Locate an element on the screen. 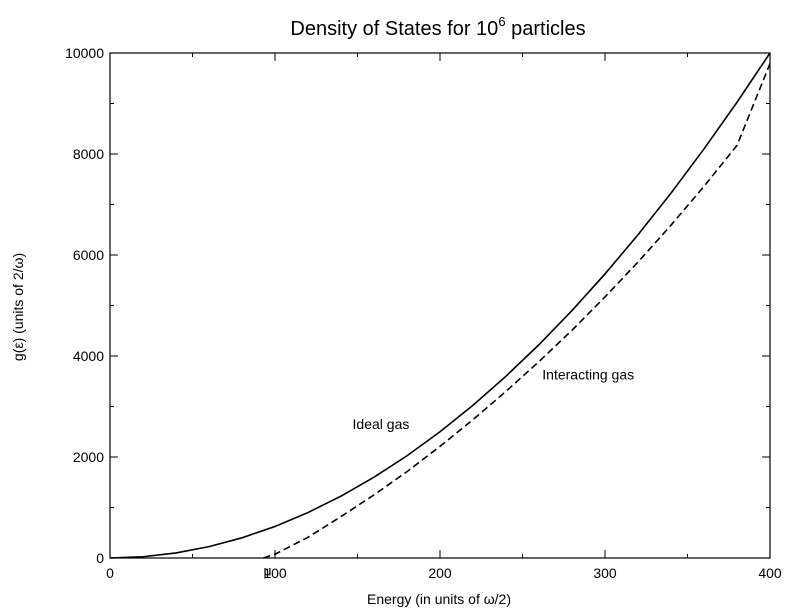 The width and height of the screenshot is (787, 612). x-tick-label: 400 is located at coordinates (770, 573).